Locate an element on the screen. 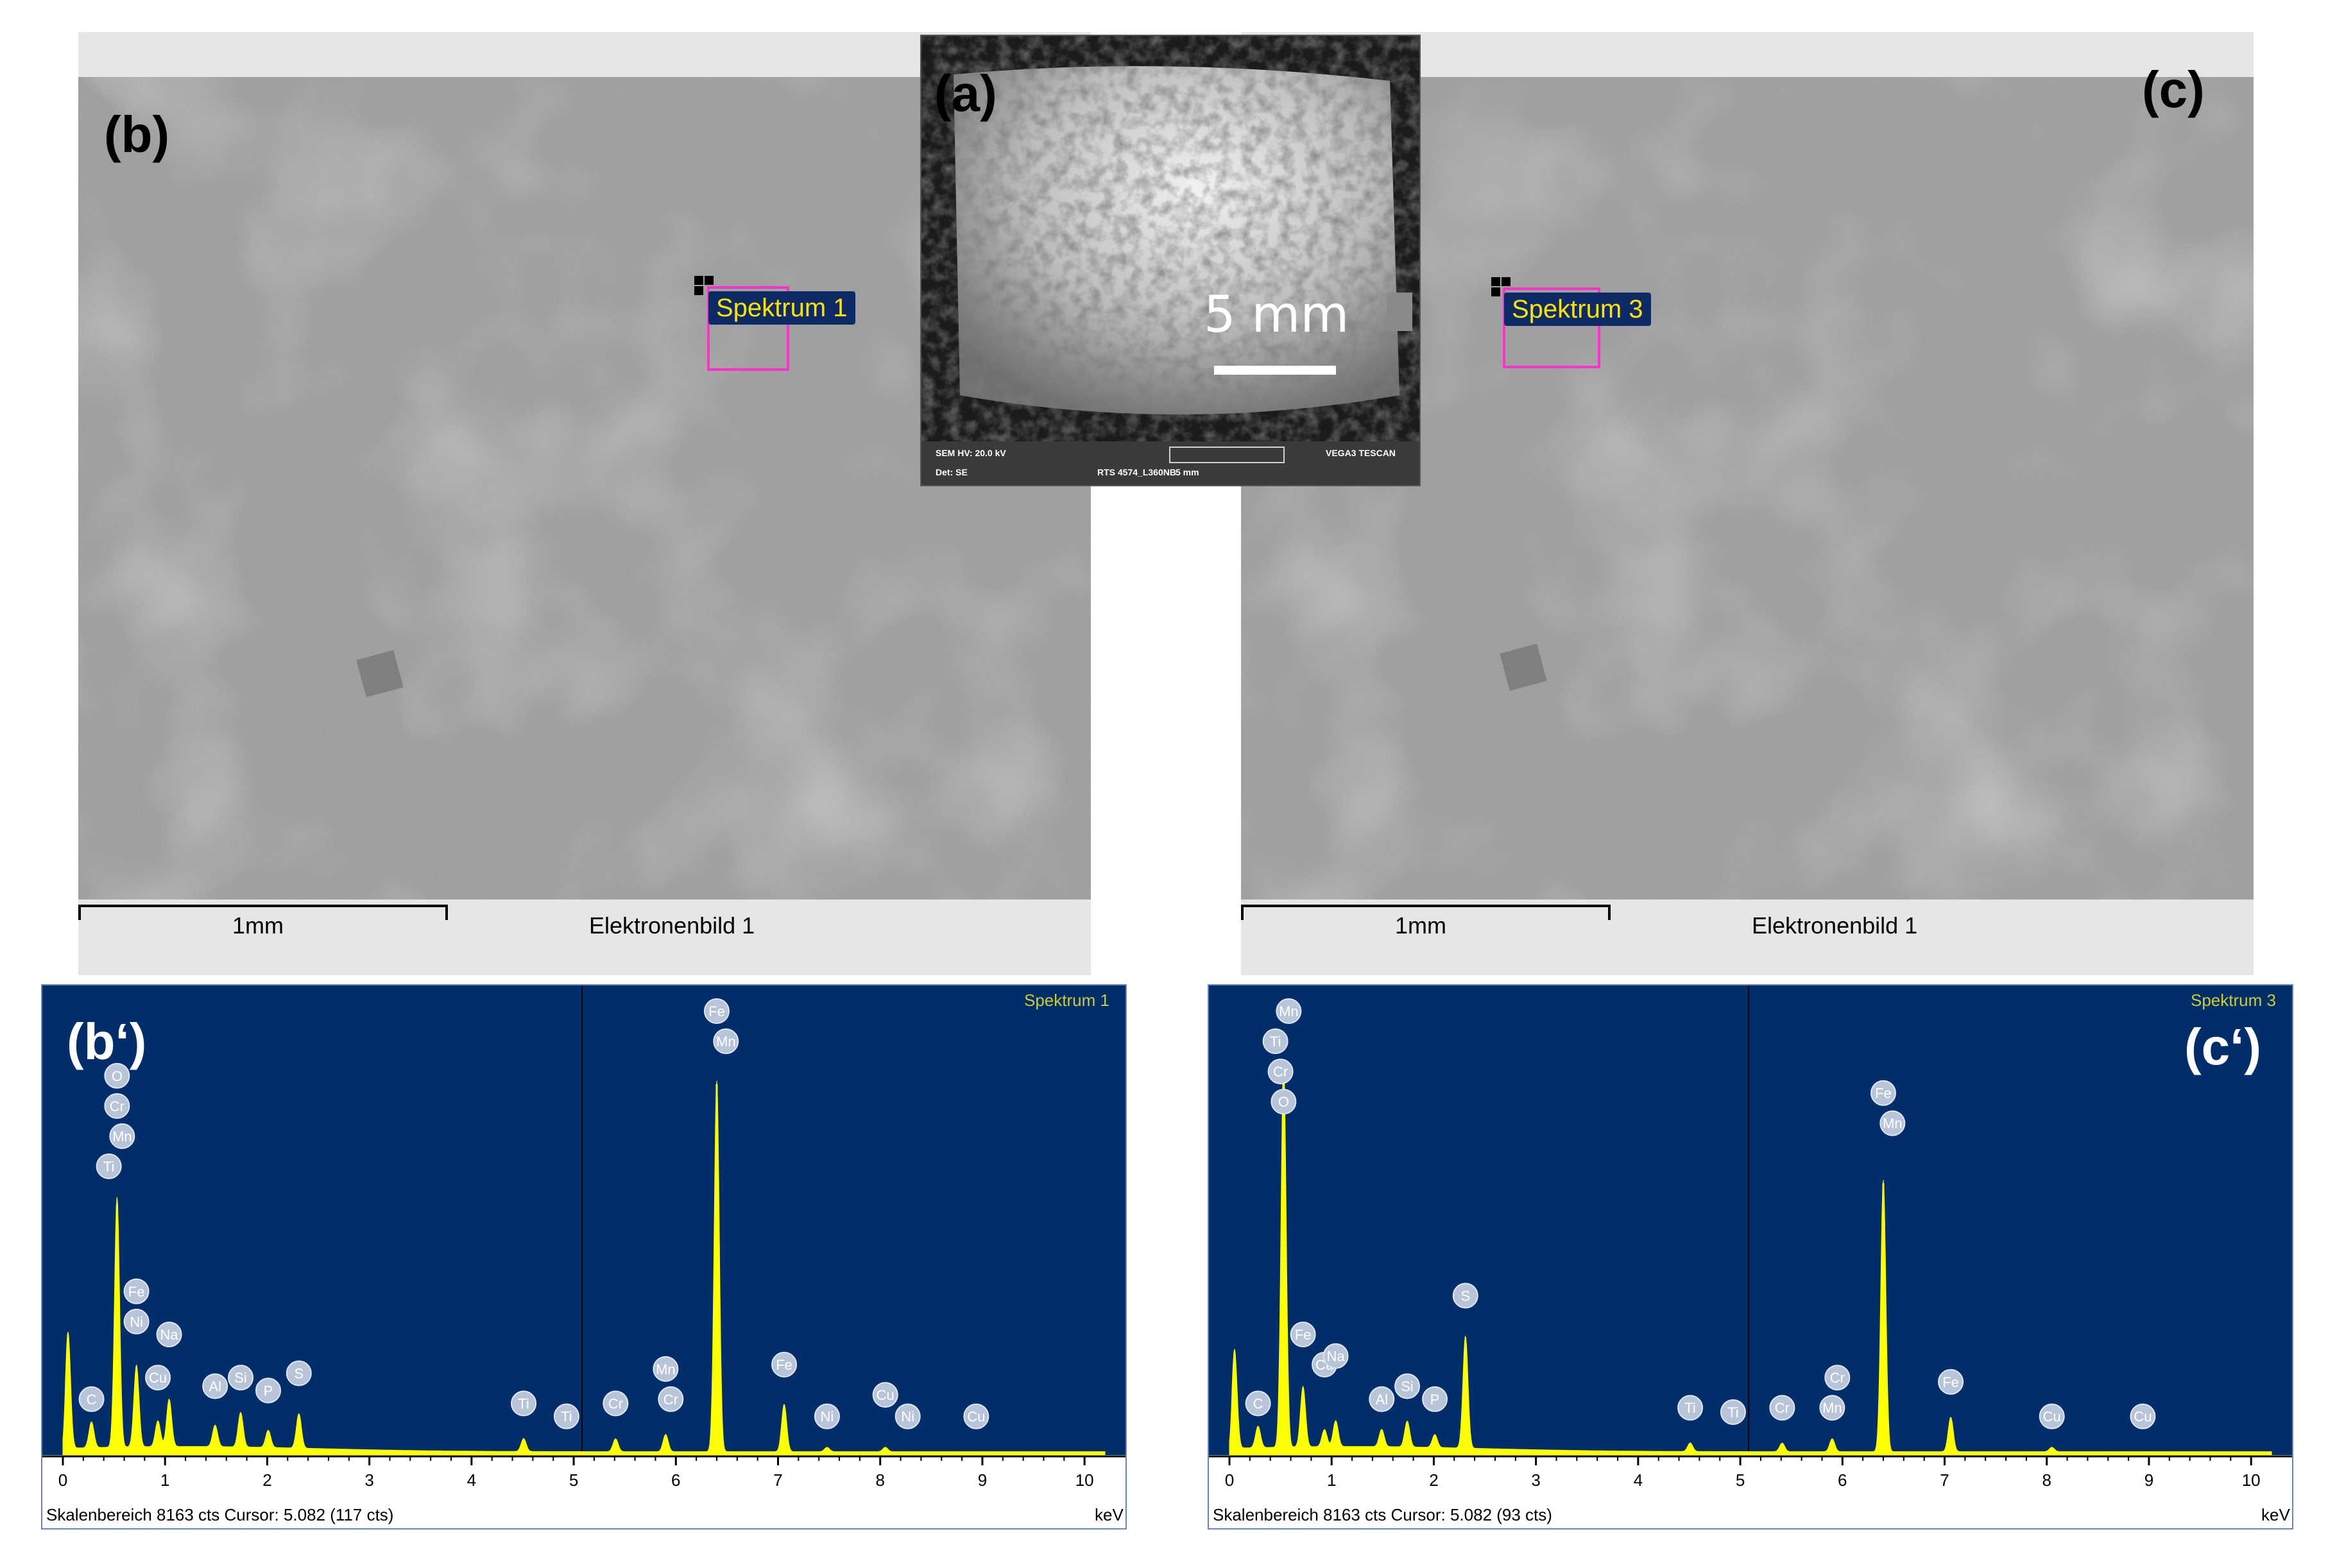  spectrum-box-c is located at coordinates (1551, 327).